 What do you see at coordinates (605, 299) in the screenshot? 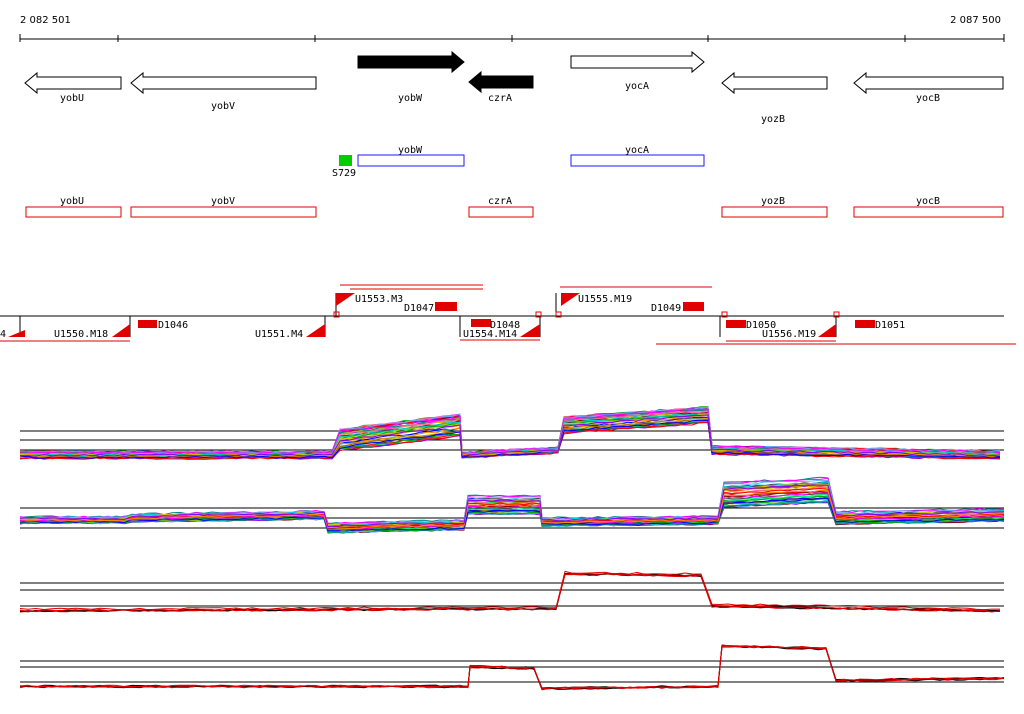
I see `upshift-label-U1555: U1555.M19` at bounding box center [605, 299].